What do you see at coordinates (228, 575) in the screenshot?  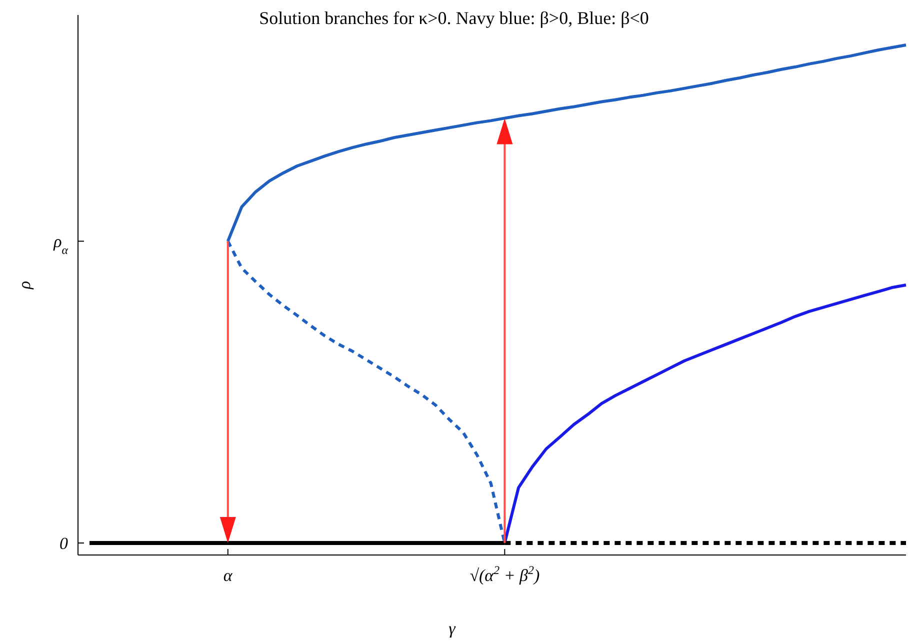 I see `x-tick-label: α` at bounding box center [228, 575].